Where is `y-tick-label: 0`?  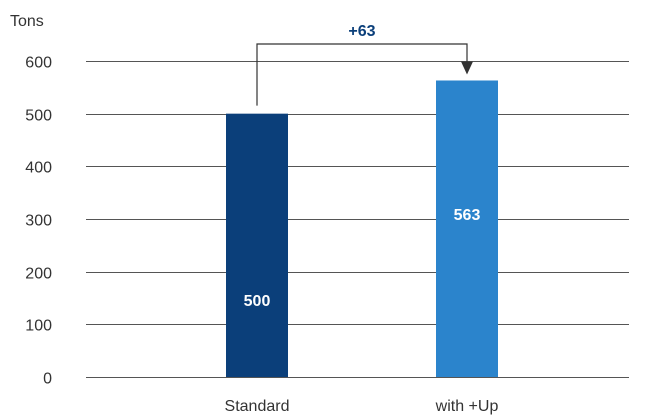 y-tick-label: 0 is located at coordinates (47, 379).